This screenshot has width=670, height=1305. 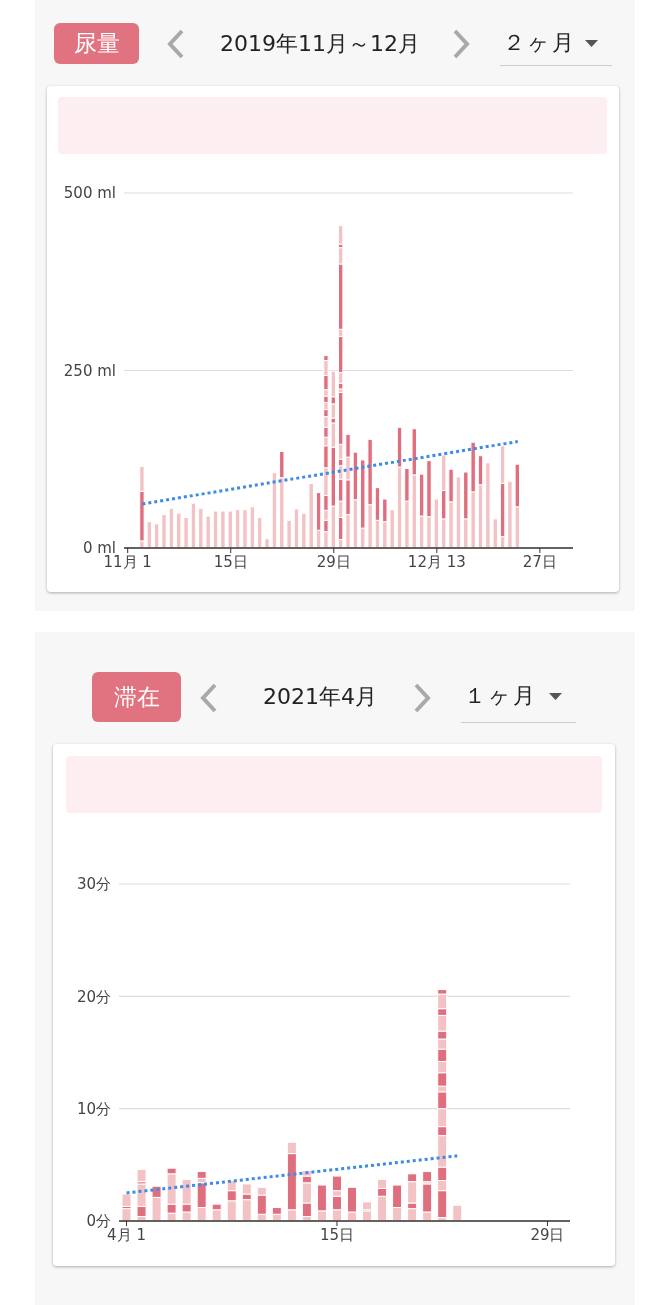 I want to click on badge: 尿量, so click(x=96, y=43).